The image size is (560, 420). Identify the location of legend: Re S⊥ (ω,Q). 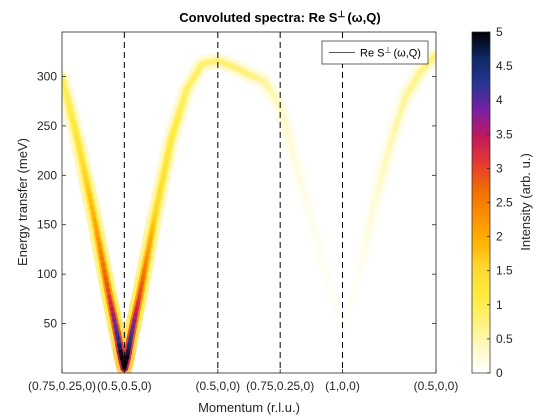
(375, 52).